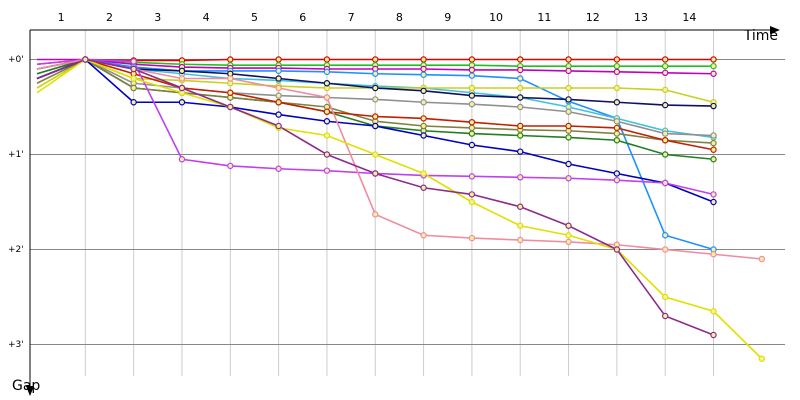 This screenshot has height=400, width=800. Describe the element at coordinates (351, 17) in the screenshot. I see `x-tick-label: 7` at that location.